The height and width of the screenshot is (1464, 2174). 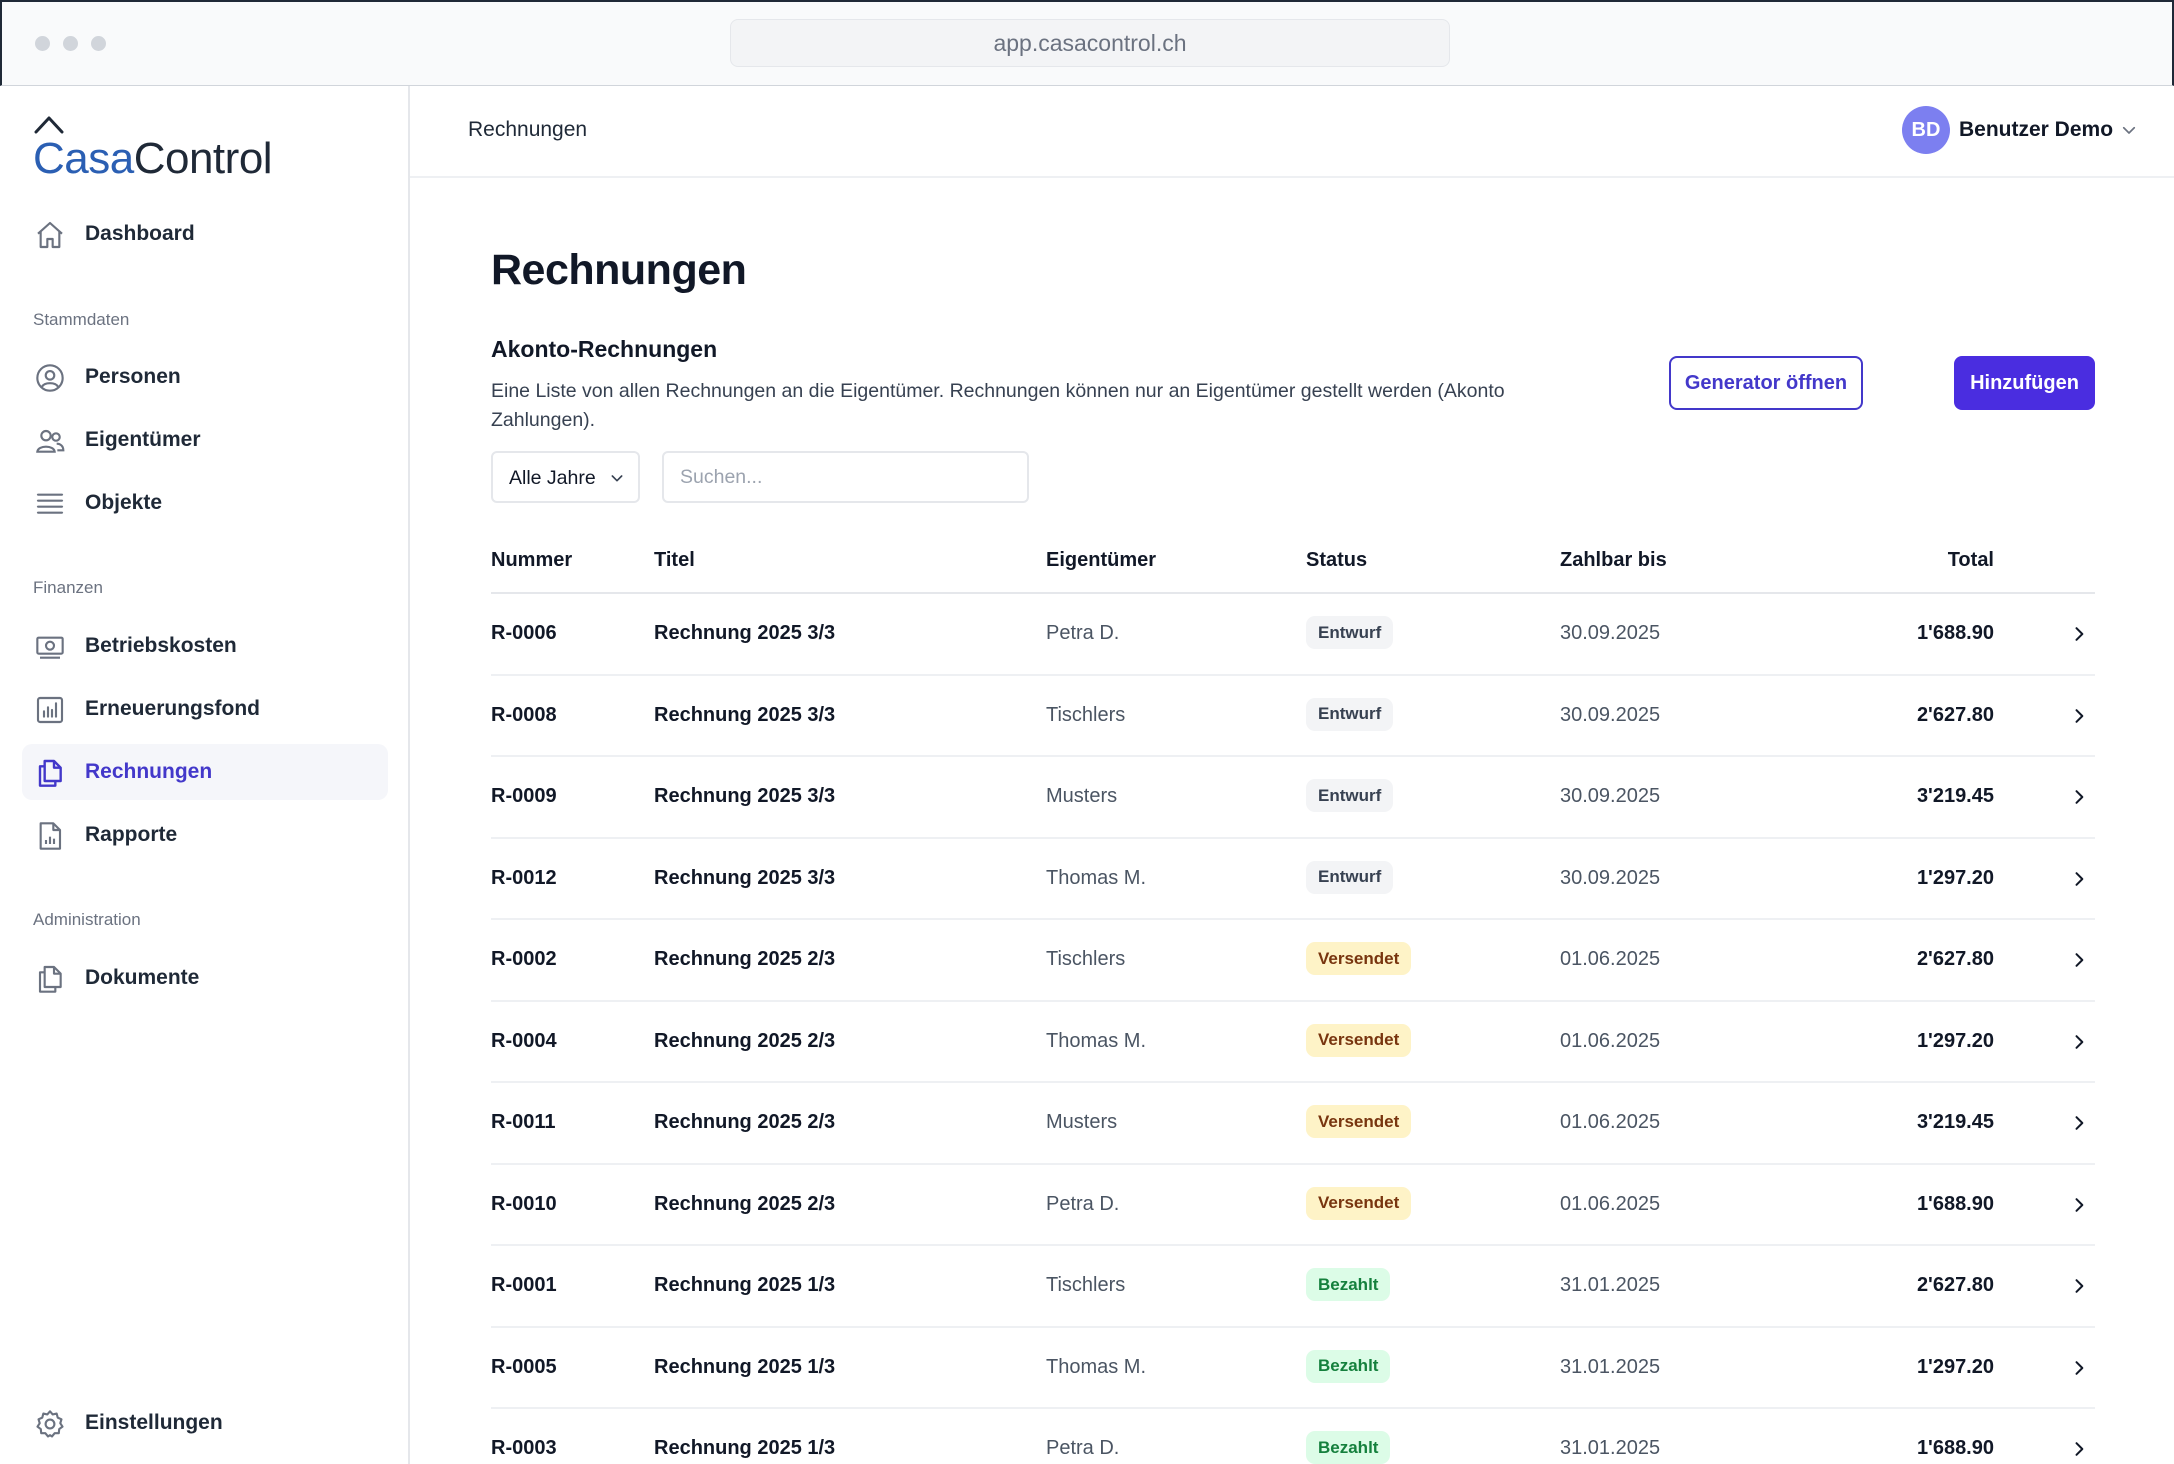 I want to click on cell-owner: Petra D., so click(x=1083, y=1203).